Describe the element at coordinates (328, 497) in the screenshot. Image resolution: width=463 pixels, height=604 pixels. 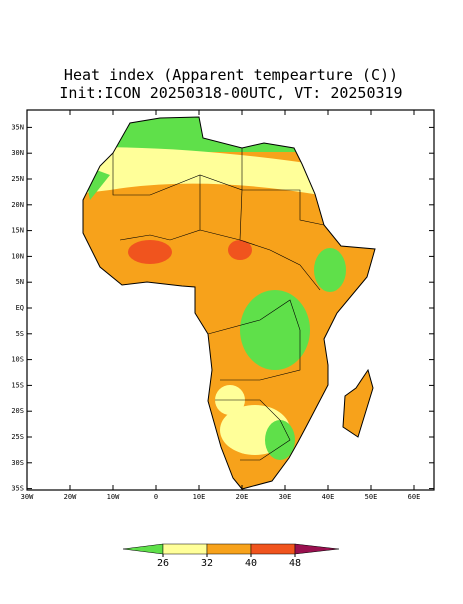
I see `lon-label: 40E` at that location.